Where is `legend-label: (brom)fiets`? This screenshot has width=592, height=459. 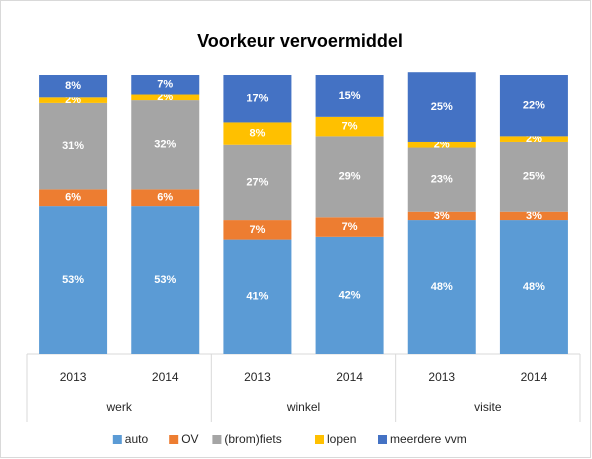 legend-label: (brom)fiets is located at coordinates (252, 439).